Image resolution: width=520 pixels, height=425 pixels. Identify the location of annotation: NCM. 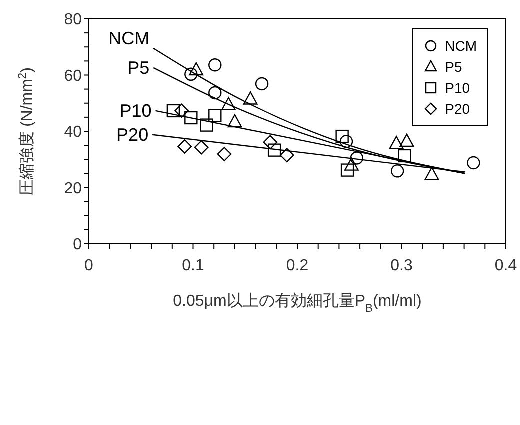
(129, 38).